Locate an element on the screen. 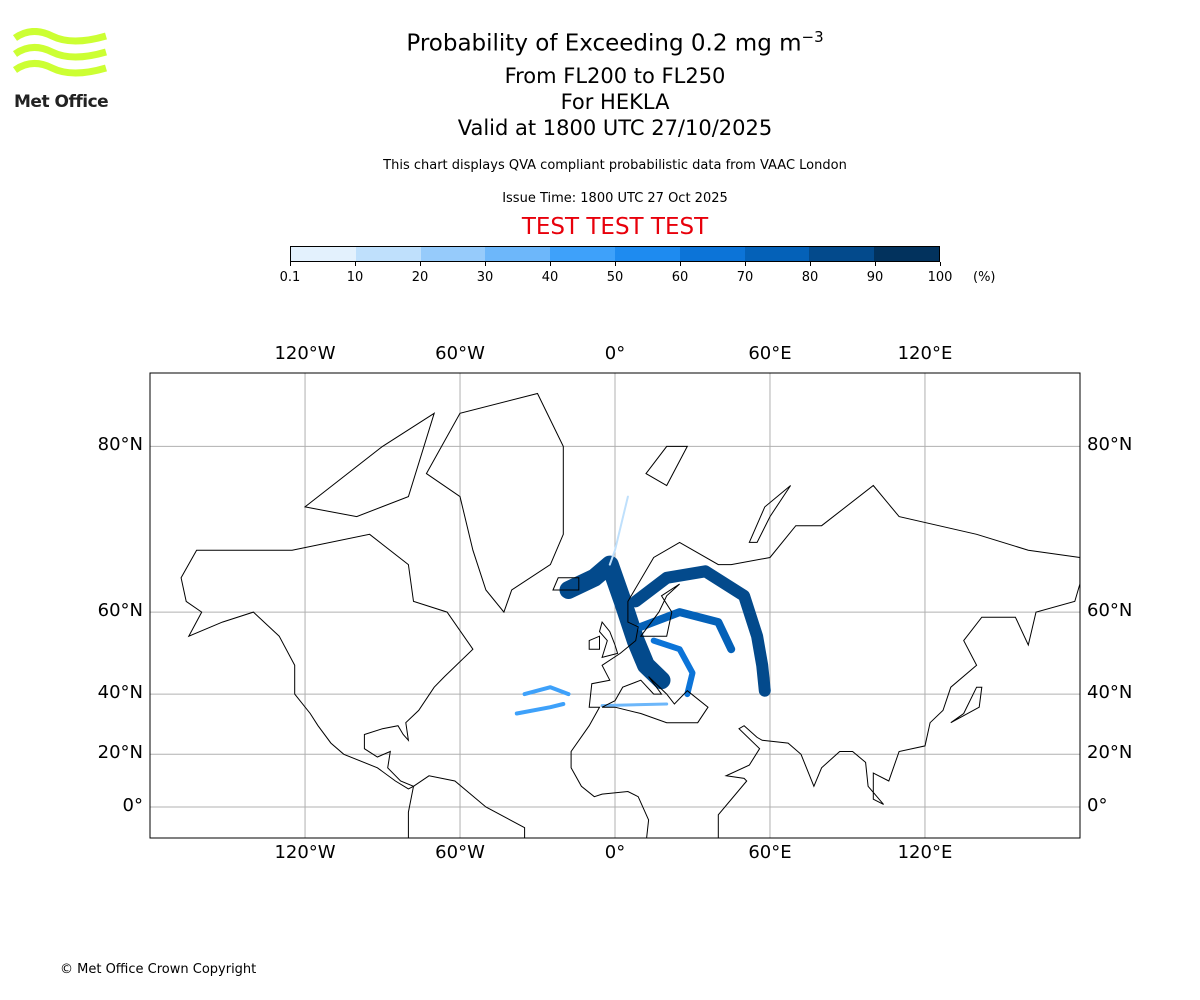  colorbar-tick-label: 70 is located at coordinates (745, 277).